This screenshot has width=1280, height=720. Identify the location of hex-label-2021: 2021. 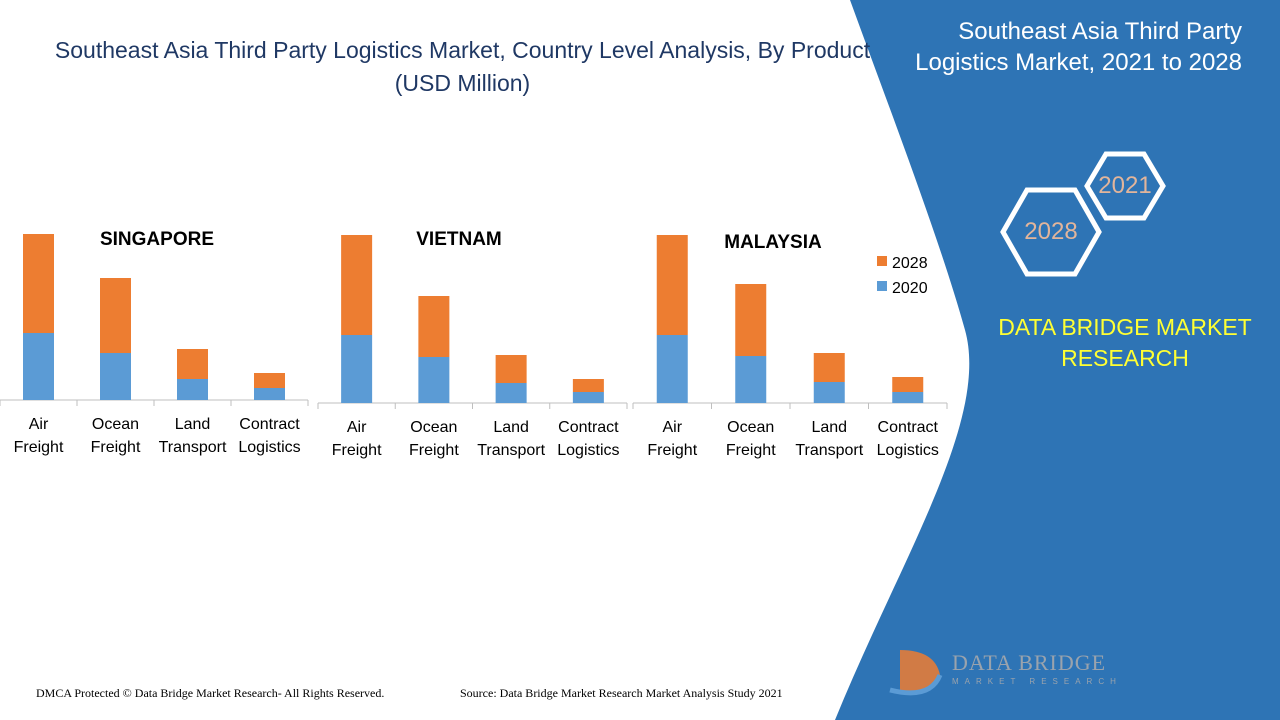
(1125, 185).